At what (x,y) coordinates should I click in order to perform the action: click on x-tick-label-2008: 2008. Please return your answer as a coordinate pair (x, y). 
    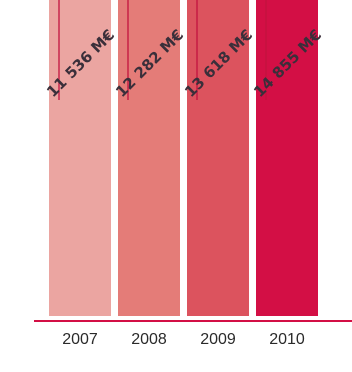
    Looking at the image, I should click on (149, 339).